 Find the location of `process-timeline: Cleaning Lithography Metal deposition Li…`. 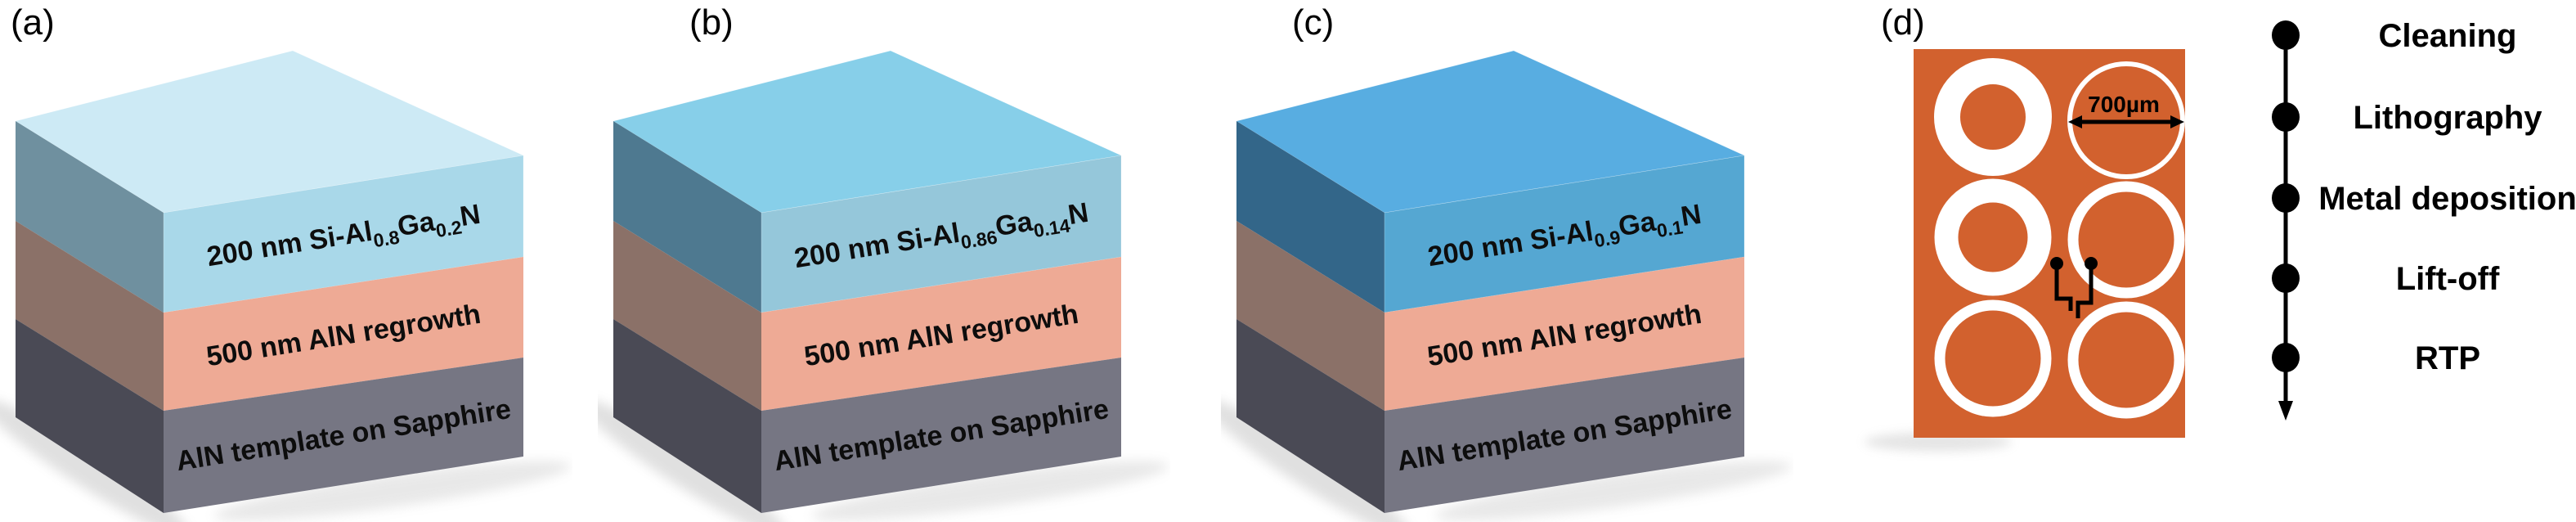

process-timeline: Cleaning Lithography Metal deposition Li… is located at coordinates (2424, 219).